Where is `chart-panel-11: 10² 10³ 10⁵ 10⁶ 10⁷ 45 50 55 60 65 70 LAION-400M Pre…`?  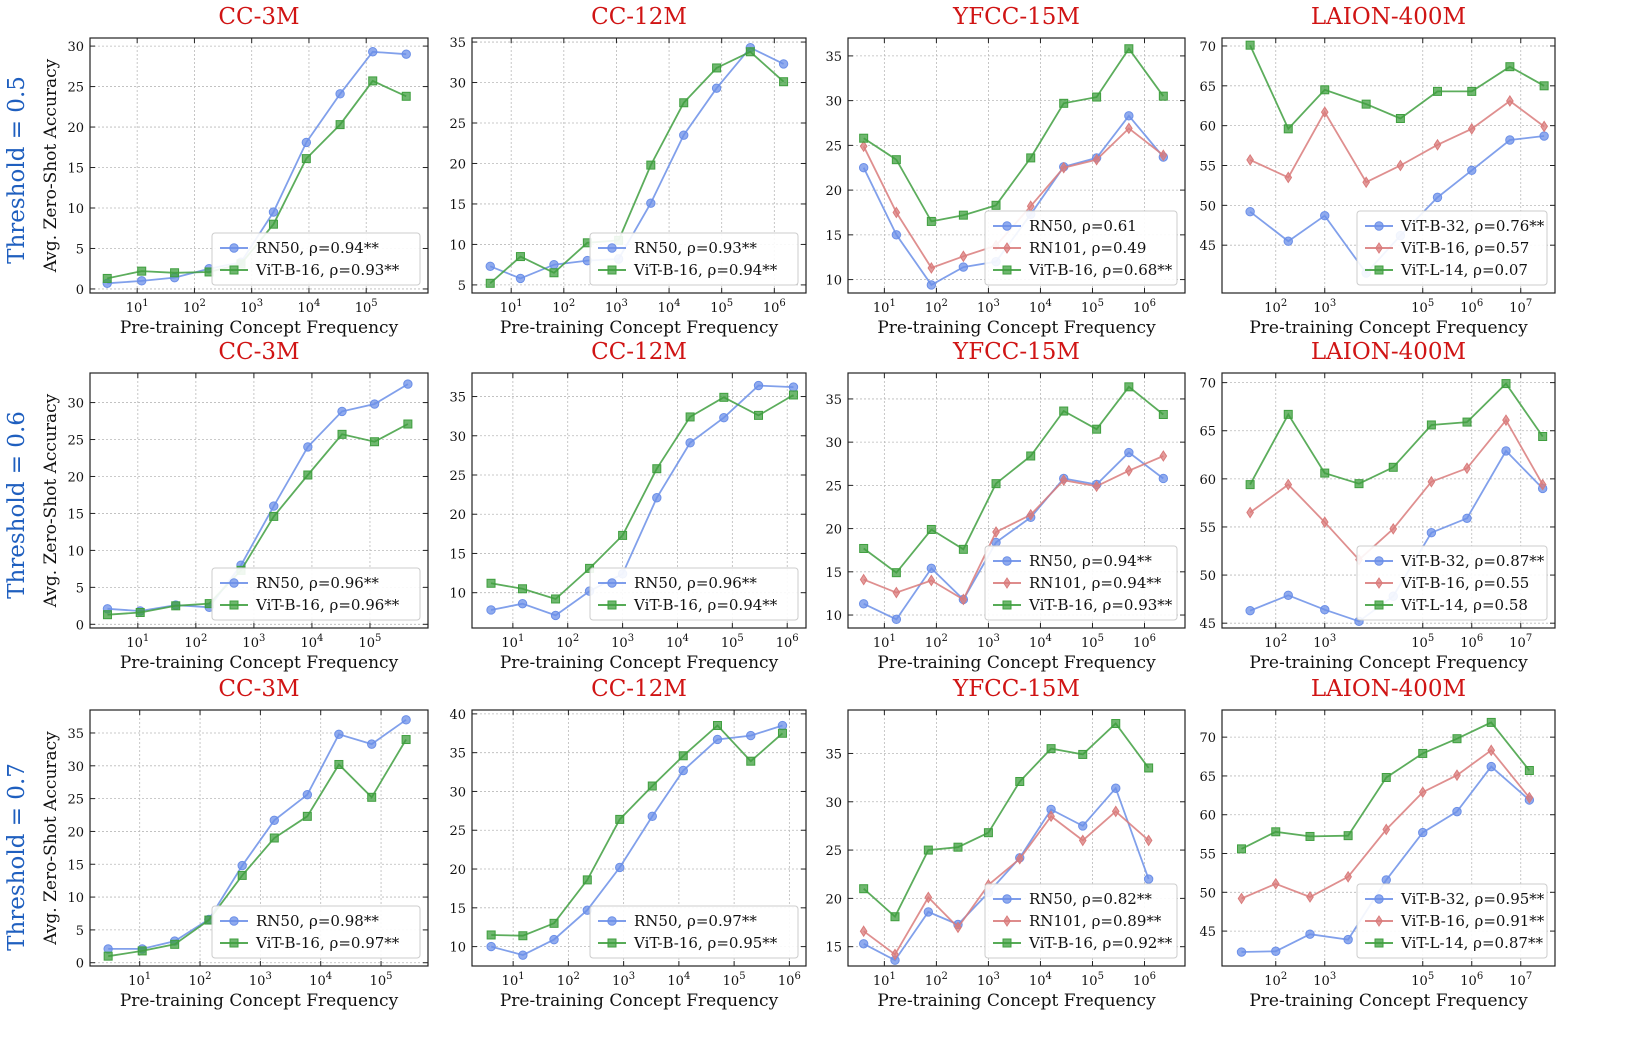 chart-panel-11: 10² 10³ 10⁵ 10⁶ 10⁷ 45 50 55 60 65 70 LAION-400M Pre… is located at coordinates (1377, 843).